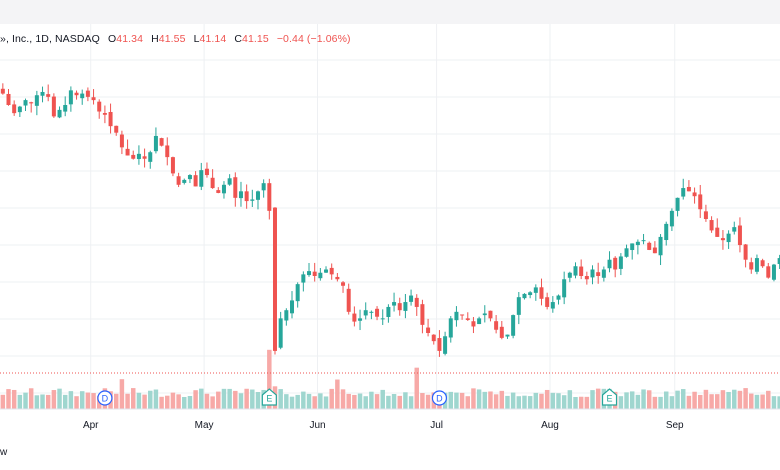 This screenshot has width=780, height=470. Describe the element at coordinates (112, 39) in the screenshot. I see `open-label: O` at that location.